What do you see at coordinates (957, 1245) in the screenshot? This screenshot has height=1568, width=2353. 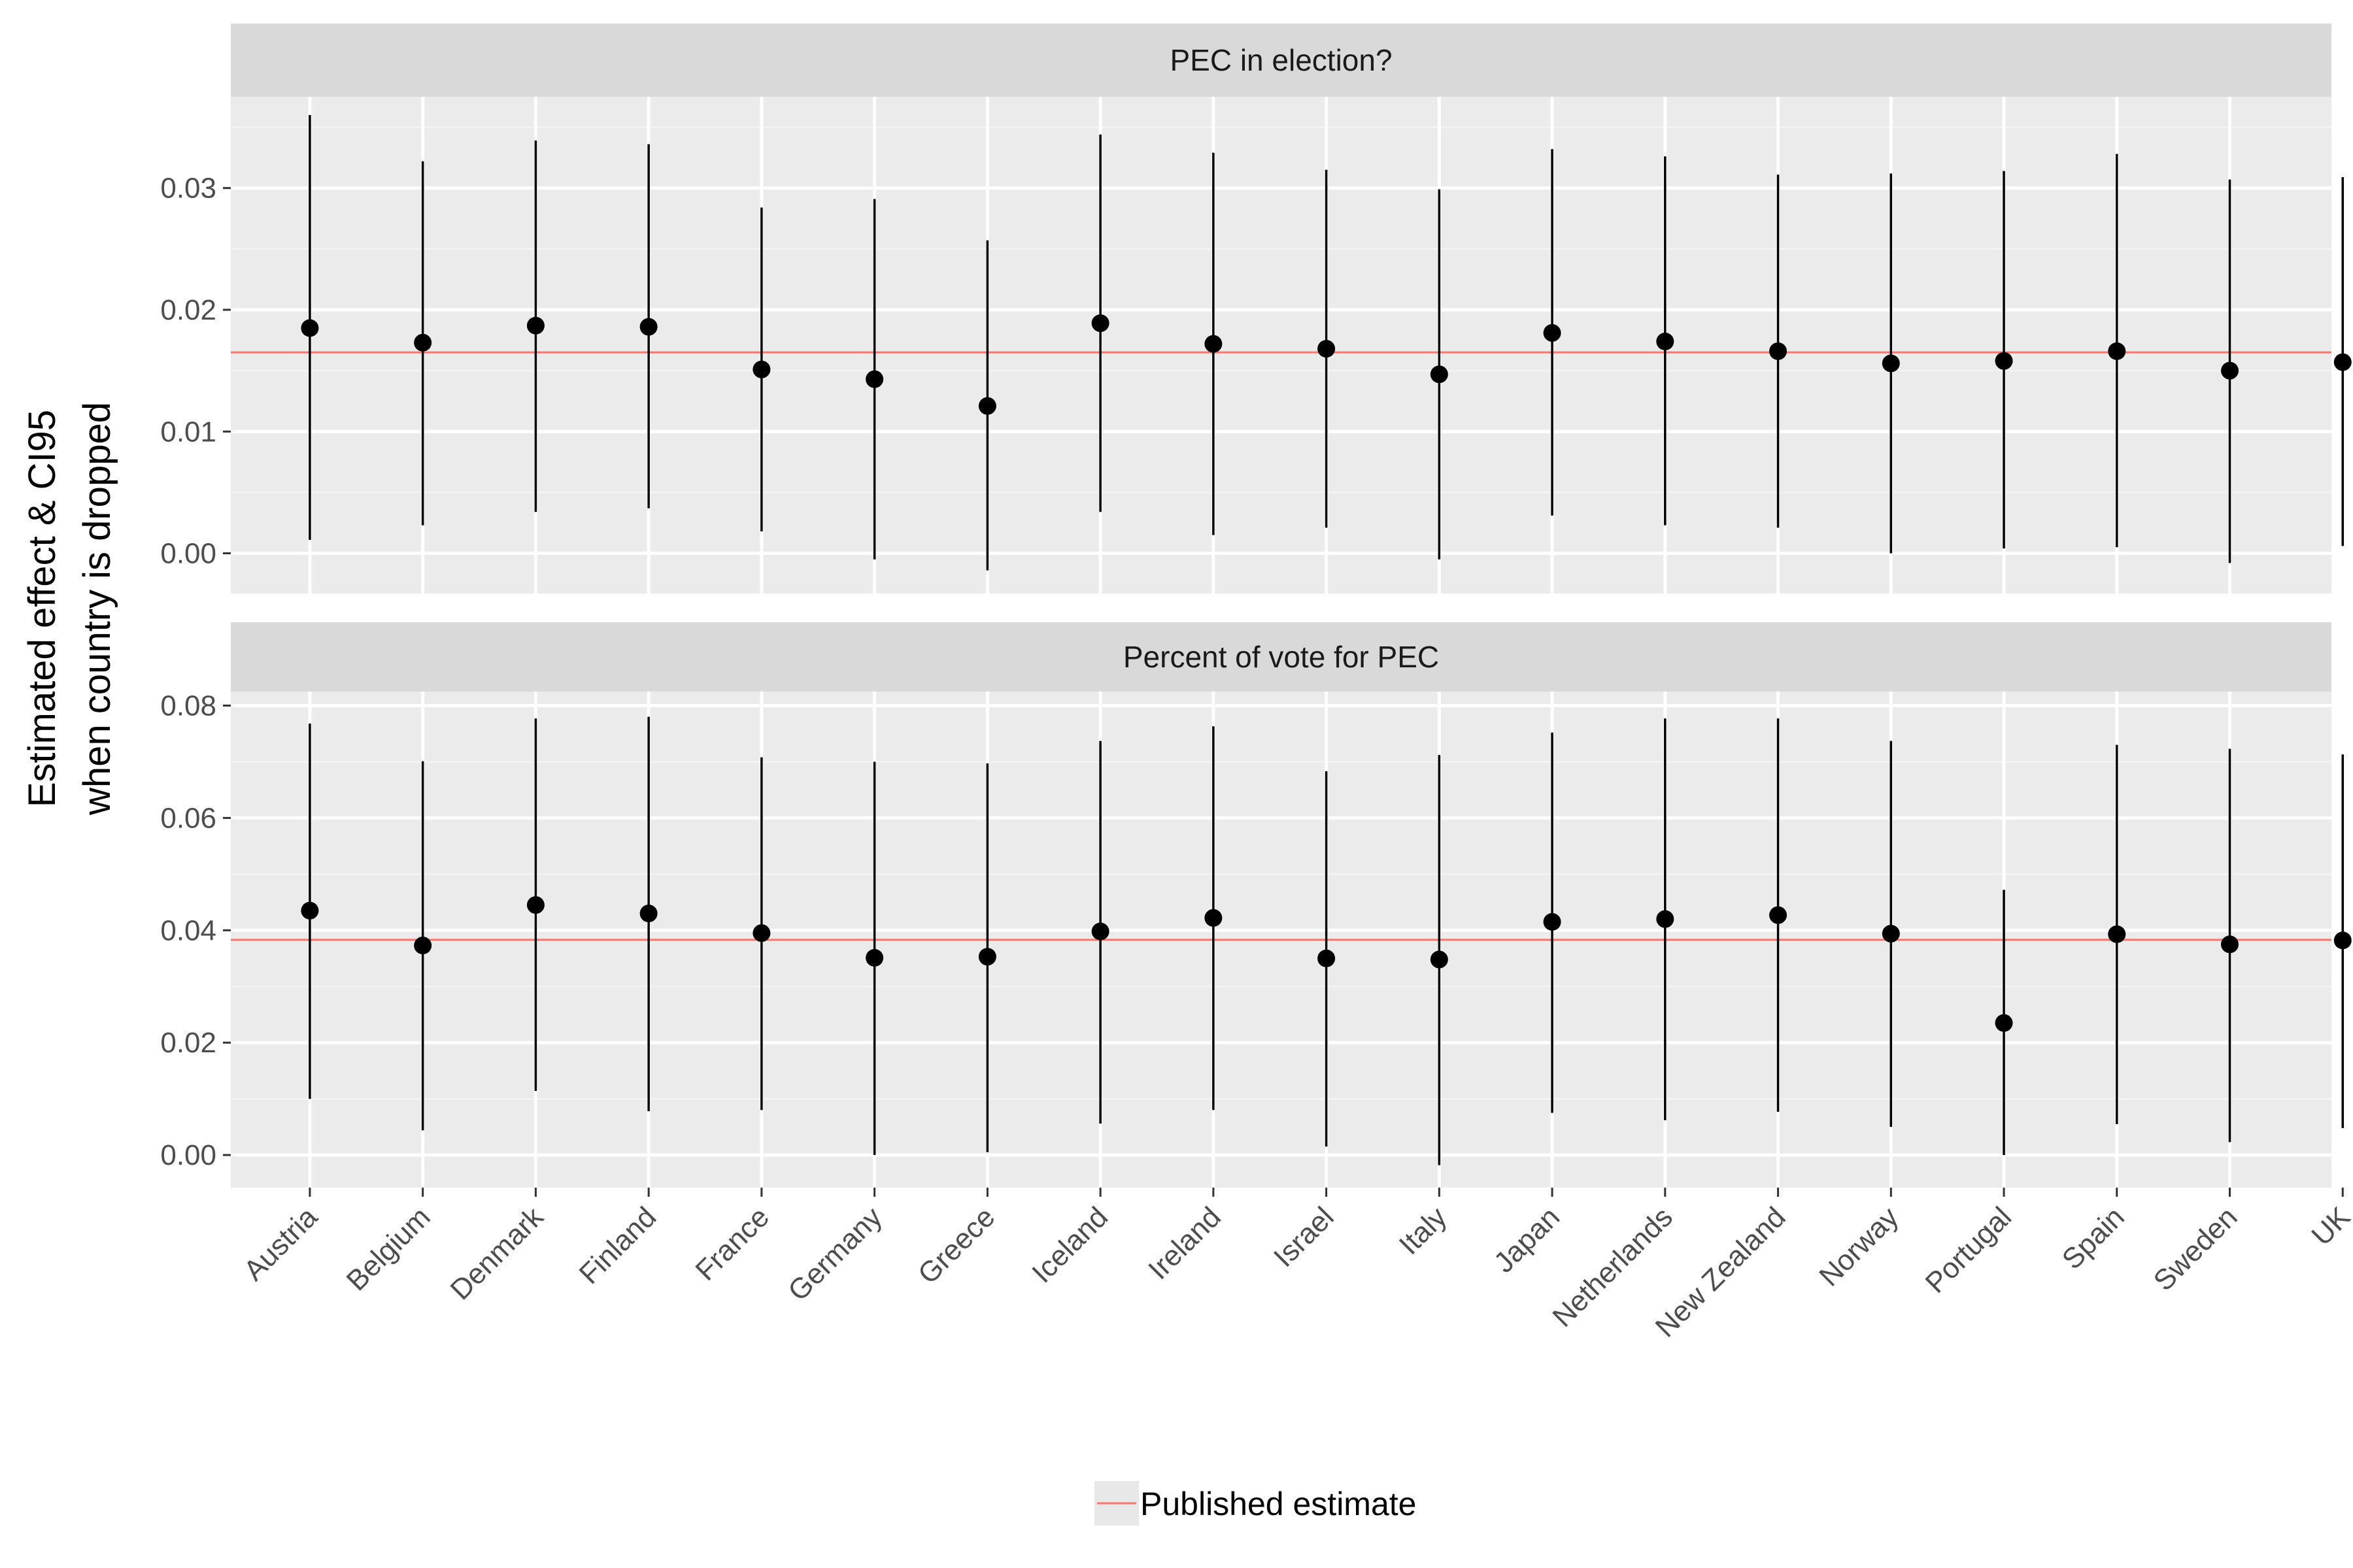 I see `x-tick-label: Greece` at bounding box center [957, 1245].